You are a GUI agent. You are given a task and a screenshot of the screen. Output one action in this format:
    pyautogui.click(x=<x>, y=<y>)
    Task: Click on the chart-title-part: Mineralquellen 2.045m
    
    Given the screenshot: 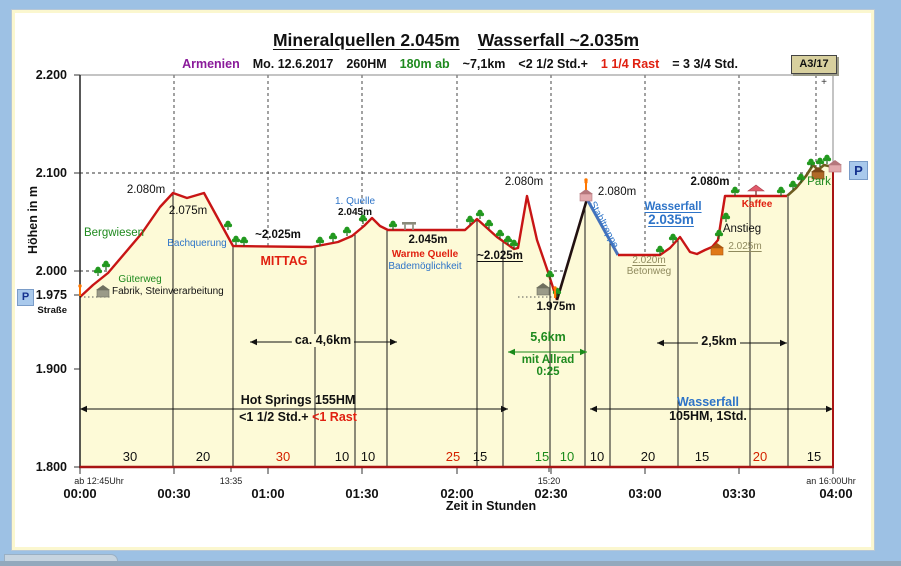 What is the action you would take?
    pyautogui.click(x=366, y=40)
    